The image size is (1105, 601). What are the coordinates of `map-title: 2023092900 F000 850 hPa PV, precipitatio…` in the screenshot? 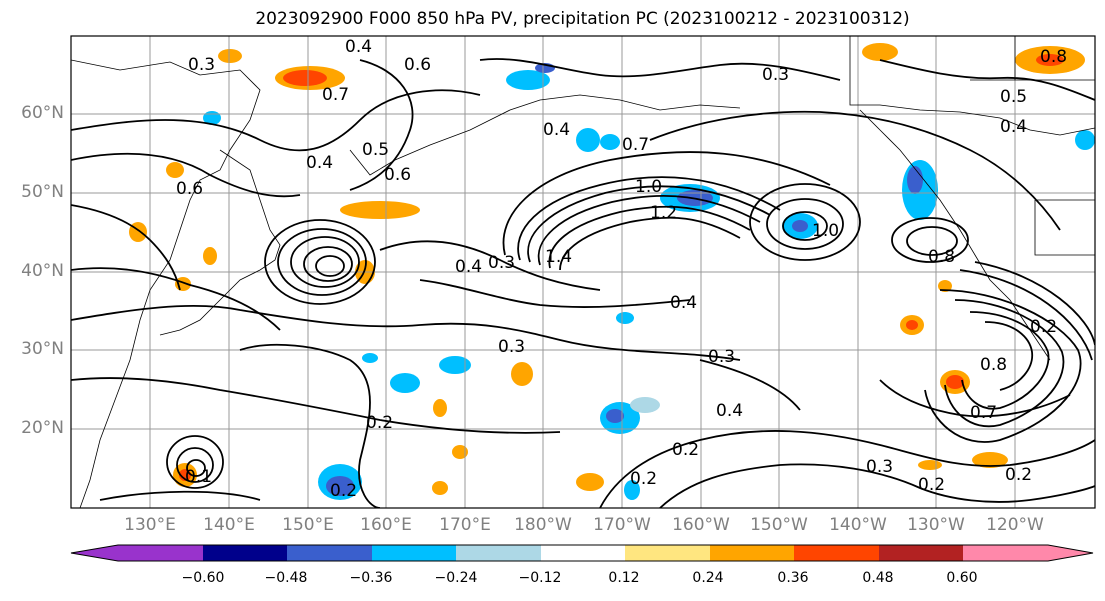 It's located at (582, 19).